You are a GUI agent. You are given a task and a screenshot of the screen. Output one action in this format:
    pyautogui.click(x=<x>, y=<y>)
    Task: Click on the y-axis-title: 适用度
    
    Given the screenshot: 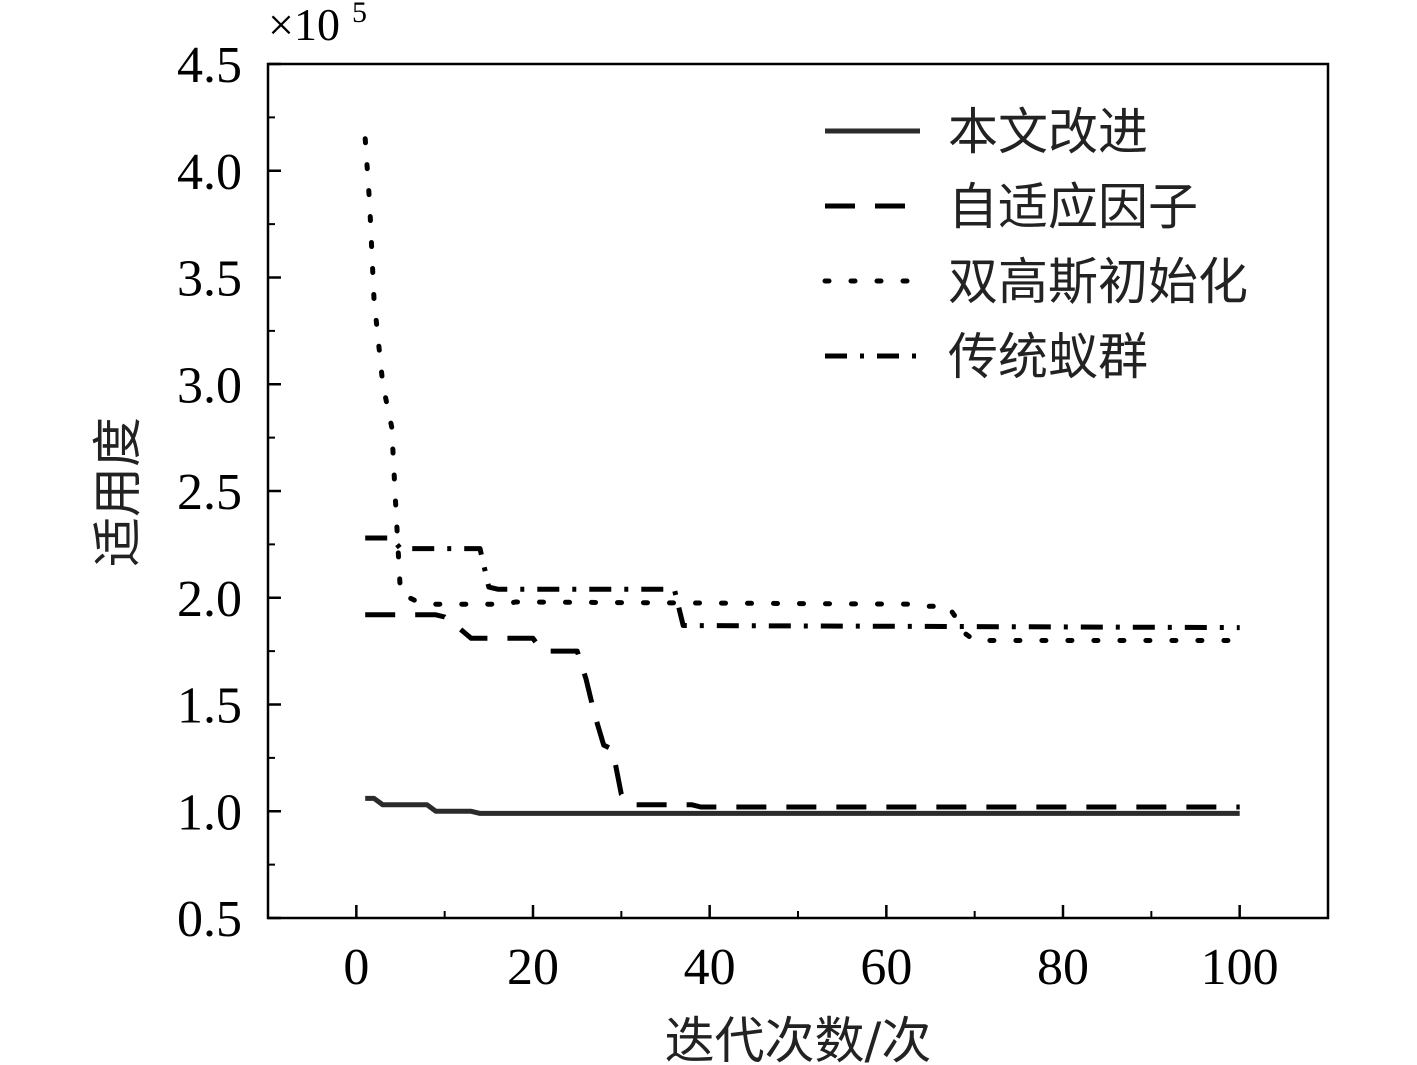 What is the action you would take?
    pyautogui.click(x=118, y=492)
    